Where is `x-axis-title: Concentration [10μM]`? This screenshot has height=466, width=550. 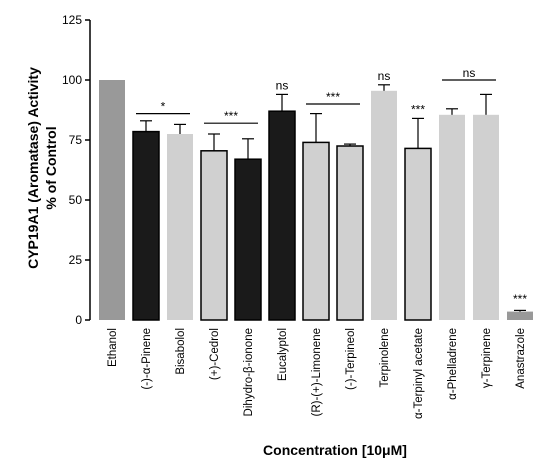 x-axis-title: Concentration [10μM] is located at coordinates (335, 450).